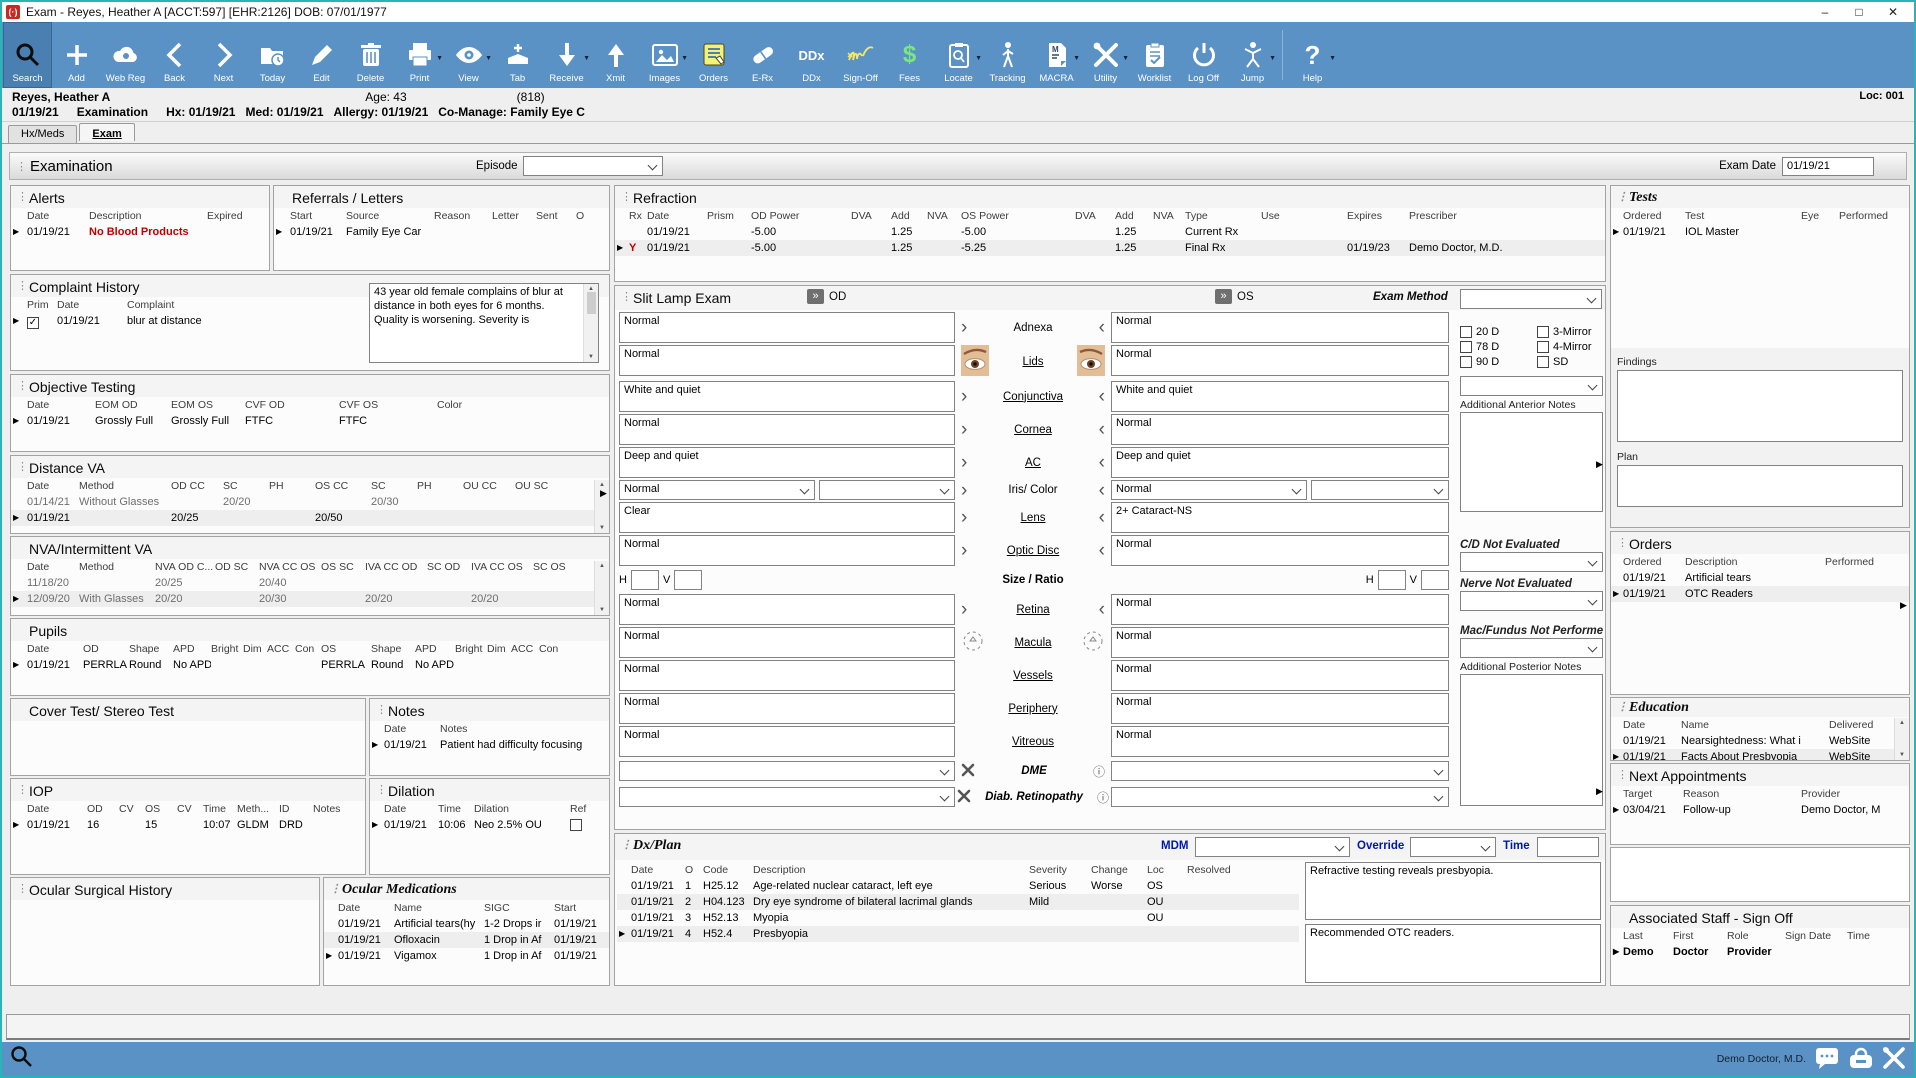 The width and height of the screenshot is (1916, 1078). I want to click on slitlamp-os-cornea: Normal, so click(1280, 429).